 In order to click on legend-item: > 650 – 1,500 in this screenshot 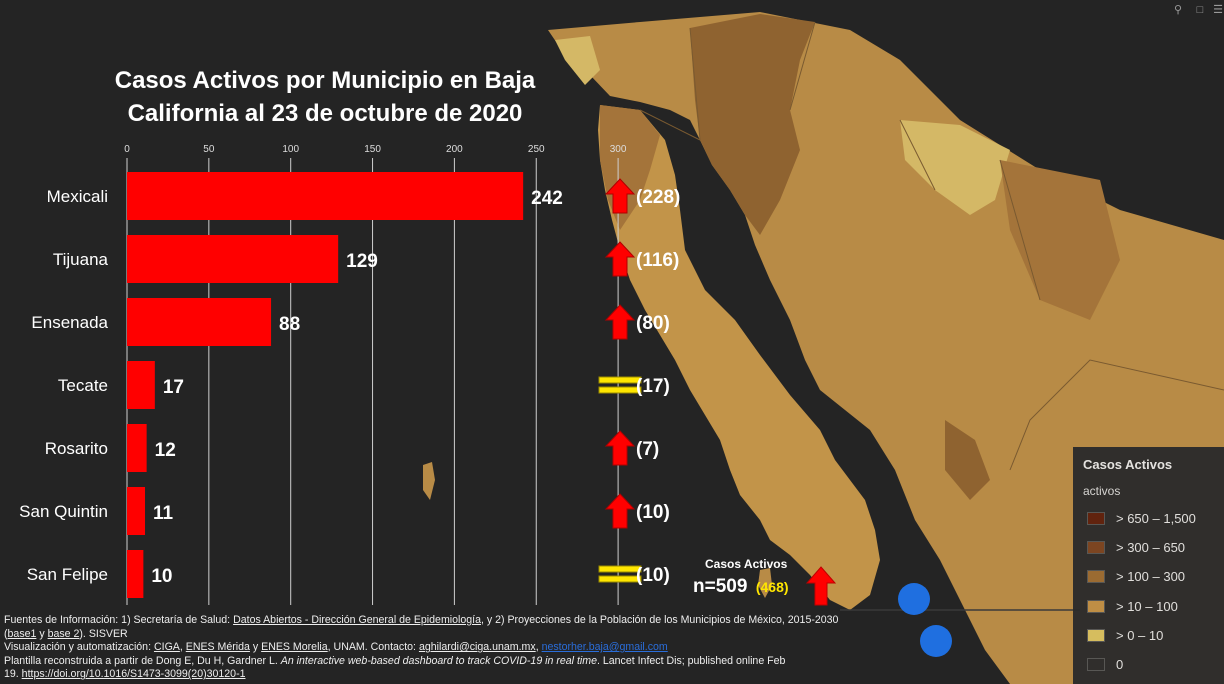, I will do `click(1141, 518)`.